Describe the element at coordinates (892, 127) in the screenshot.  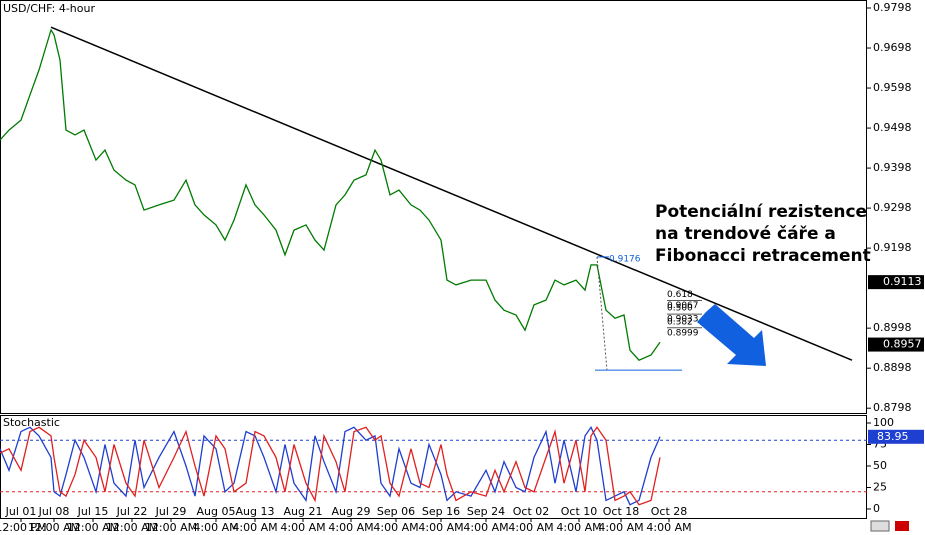
I see `y-tick-label: 0.9498` at that location.